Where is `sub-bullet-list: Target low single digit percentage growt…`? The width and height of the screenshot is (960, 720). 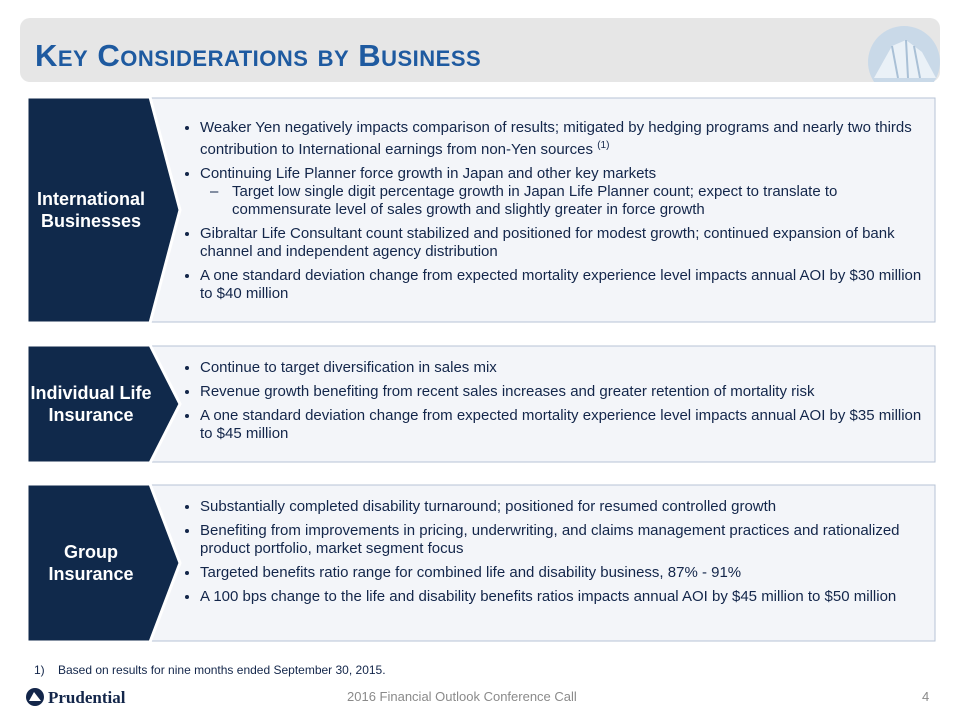 sub-bullet-list: Target low single digit percentage growt… is located at coordinates (567, 201).